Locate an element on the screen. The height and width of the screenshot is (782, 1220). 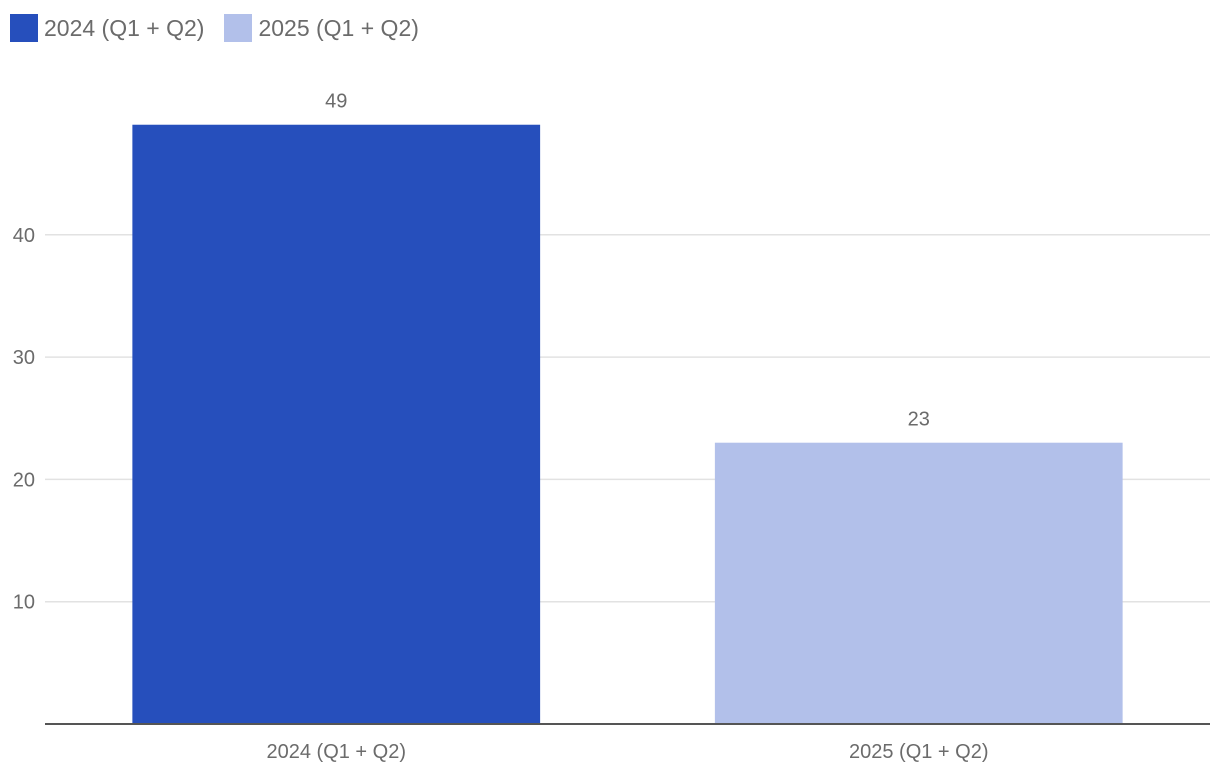
x-tick-label-0: 2024 (Q1 + Q2) is located at coordinates (336, 752).